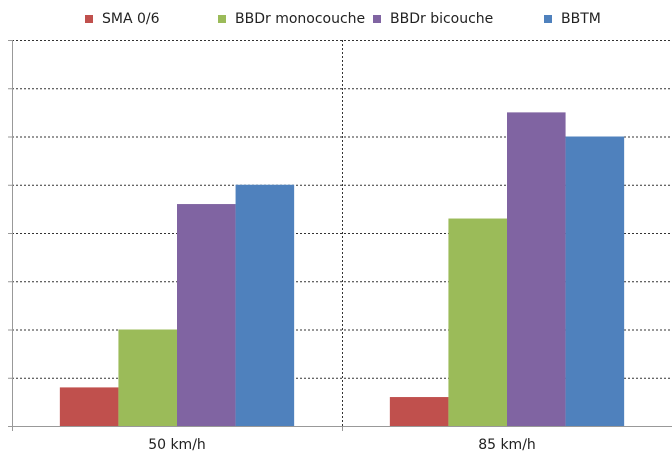 The height and width of the screenshot is (454, 672). I want to click on legend-item: SMA 0/6, so click(122, 19).